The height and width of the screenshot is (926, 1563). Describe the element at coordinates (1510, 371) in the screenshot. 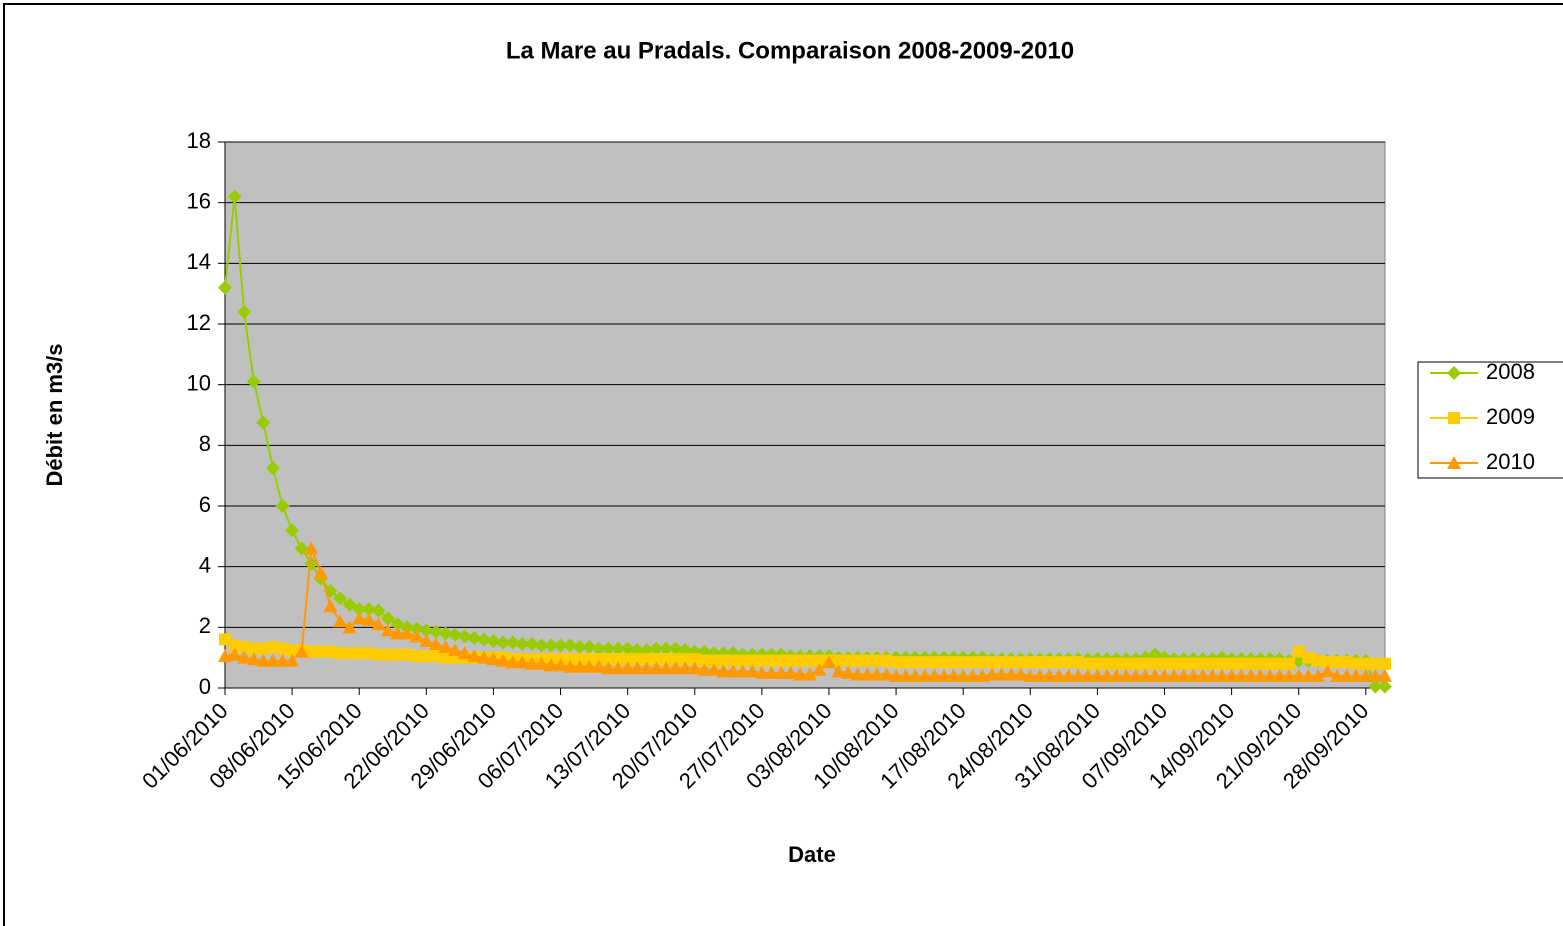

I see `legend-label: 2008` at that location.